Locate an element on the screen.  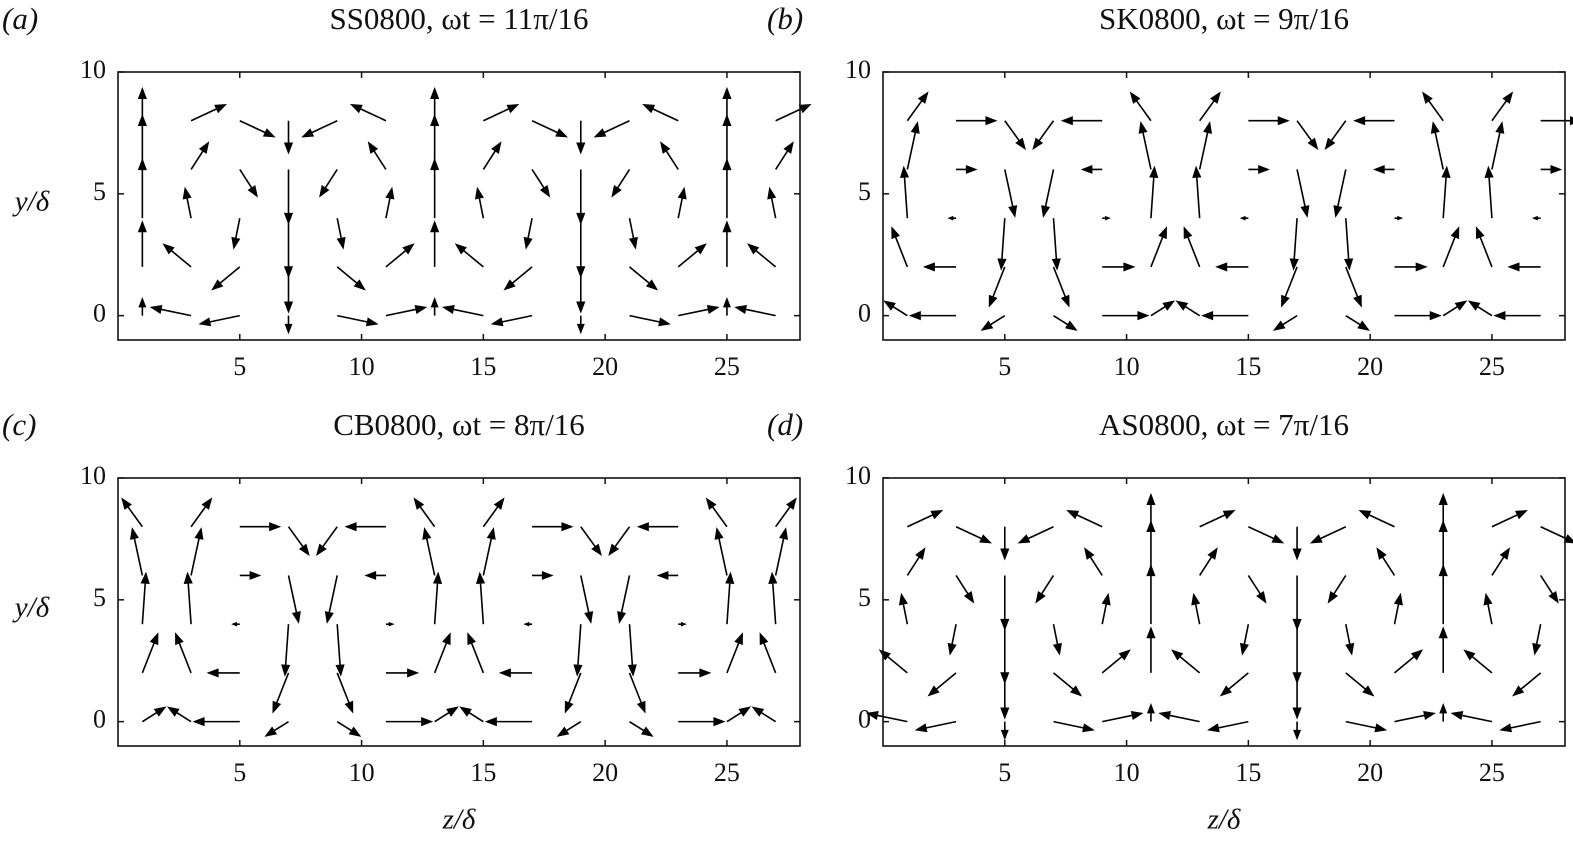
x-tick-label: 25 is located at coordinates (727, 772).